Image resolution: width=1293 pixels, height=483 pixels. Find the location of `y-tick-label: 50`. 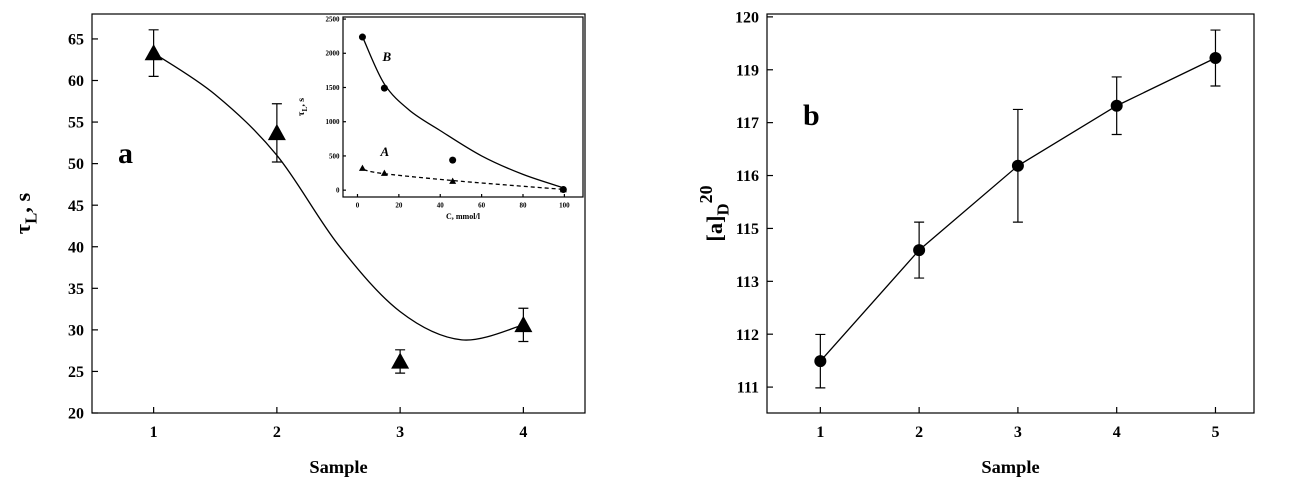

y-tick-label: 50 is located at coordinates (76, 164).